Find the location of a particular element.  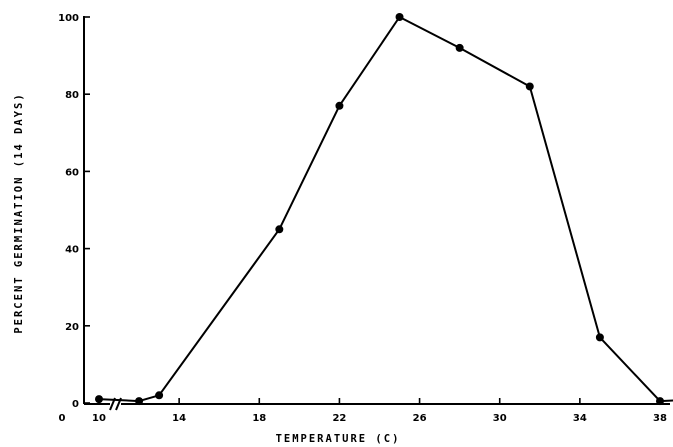

x-tick-label: 38 is located at coordinates (660, 418).